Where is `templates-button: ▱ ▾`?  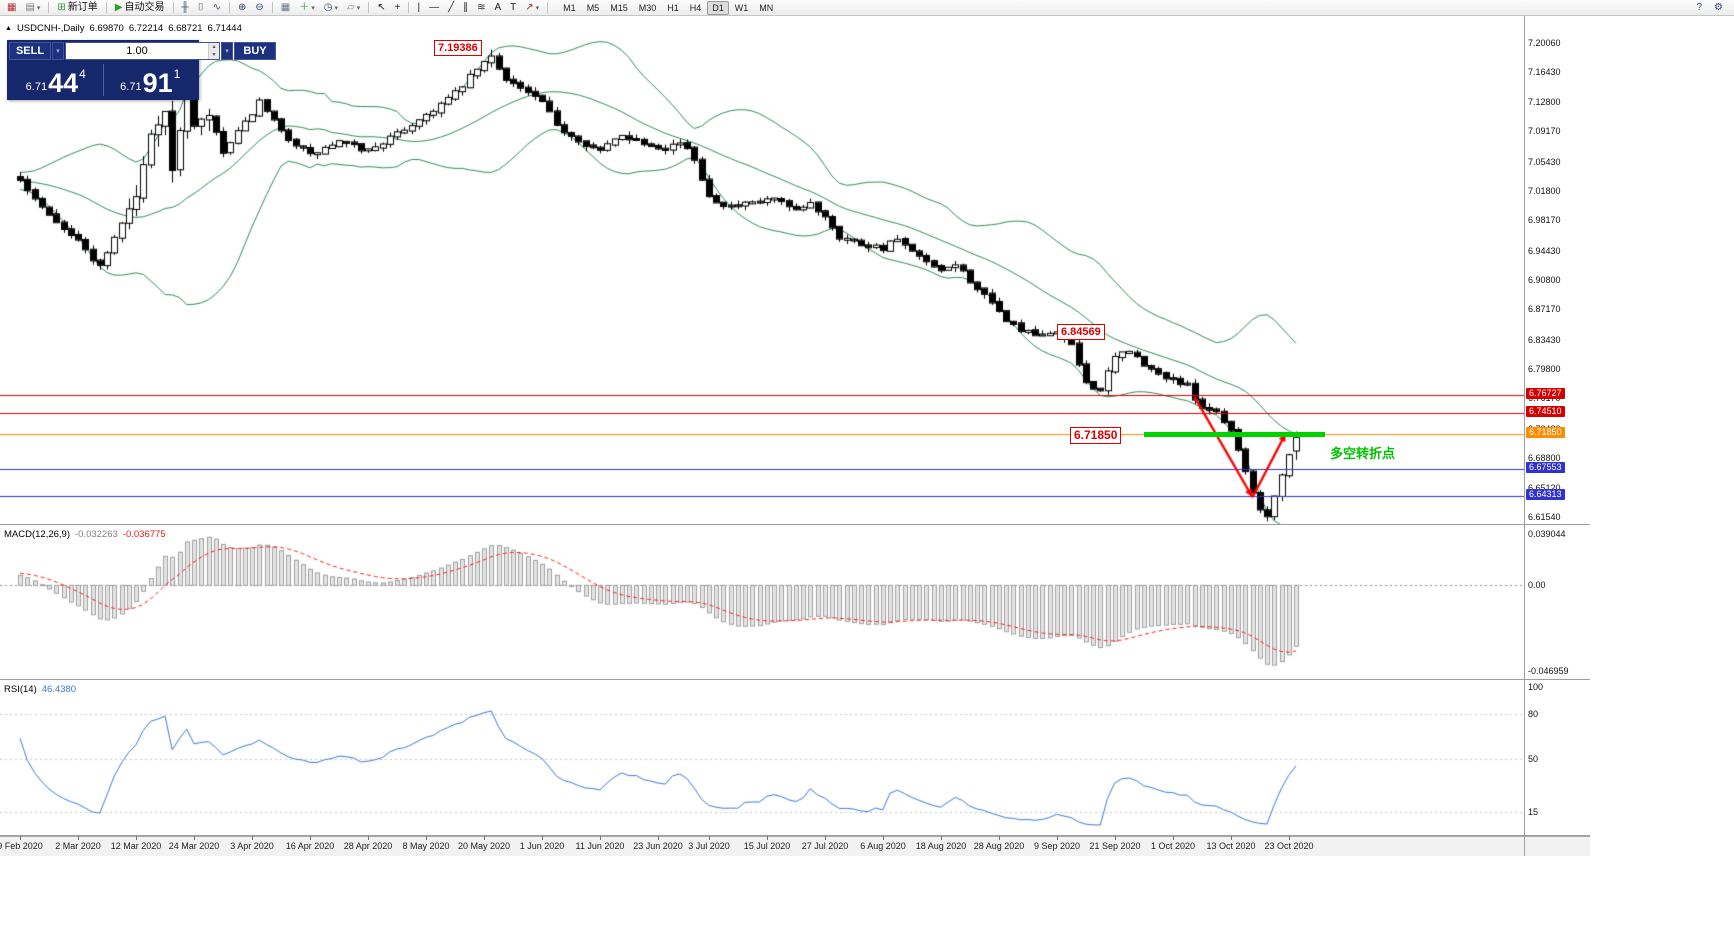
templates-button: ▱ ▾ is located at coordinates (353, 8).